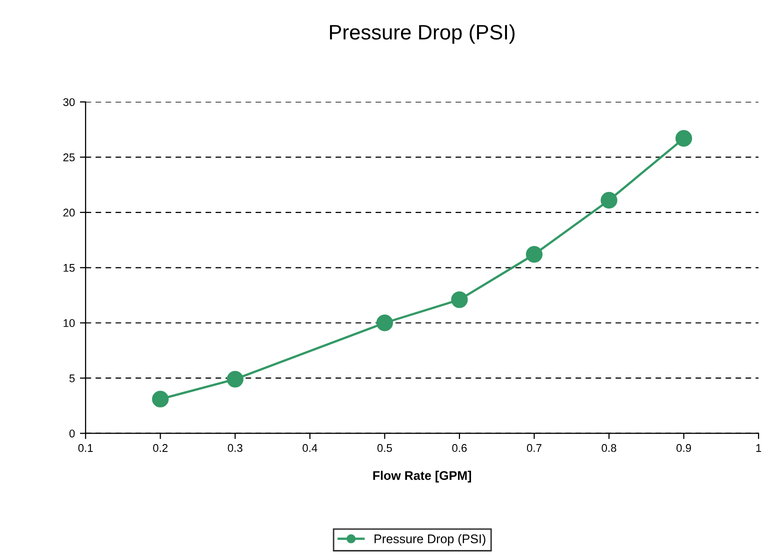  I want to click on x-tick-label: 0.9, so click(683, 448).